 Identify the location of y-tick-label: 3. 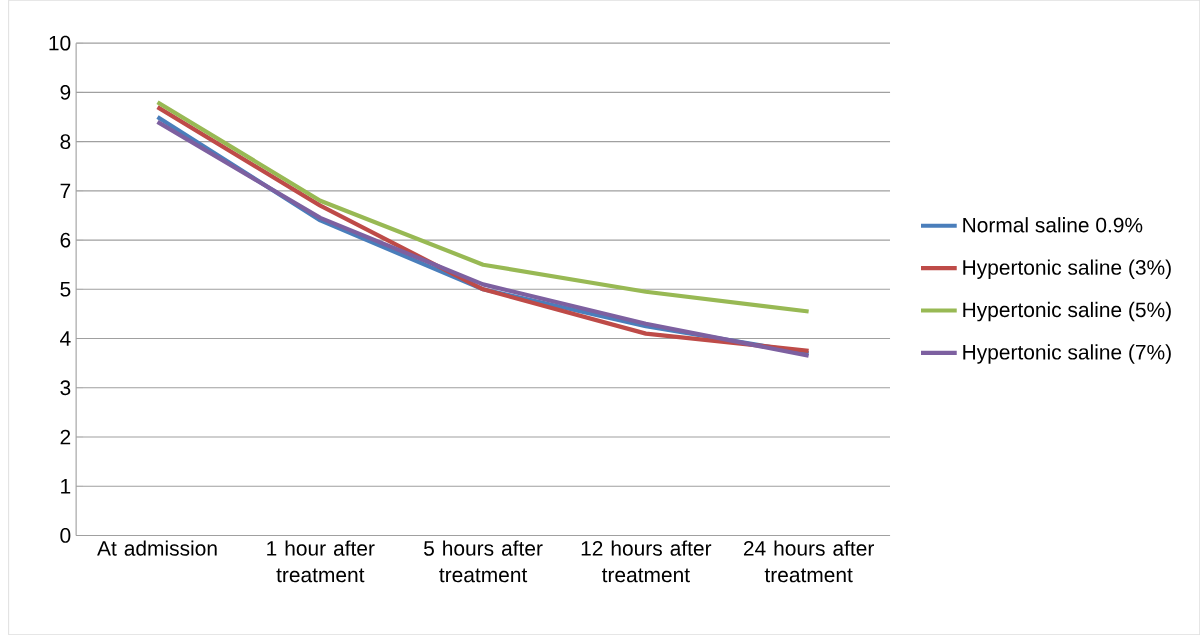
(65, 388).